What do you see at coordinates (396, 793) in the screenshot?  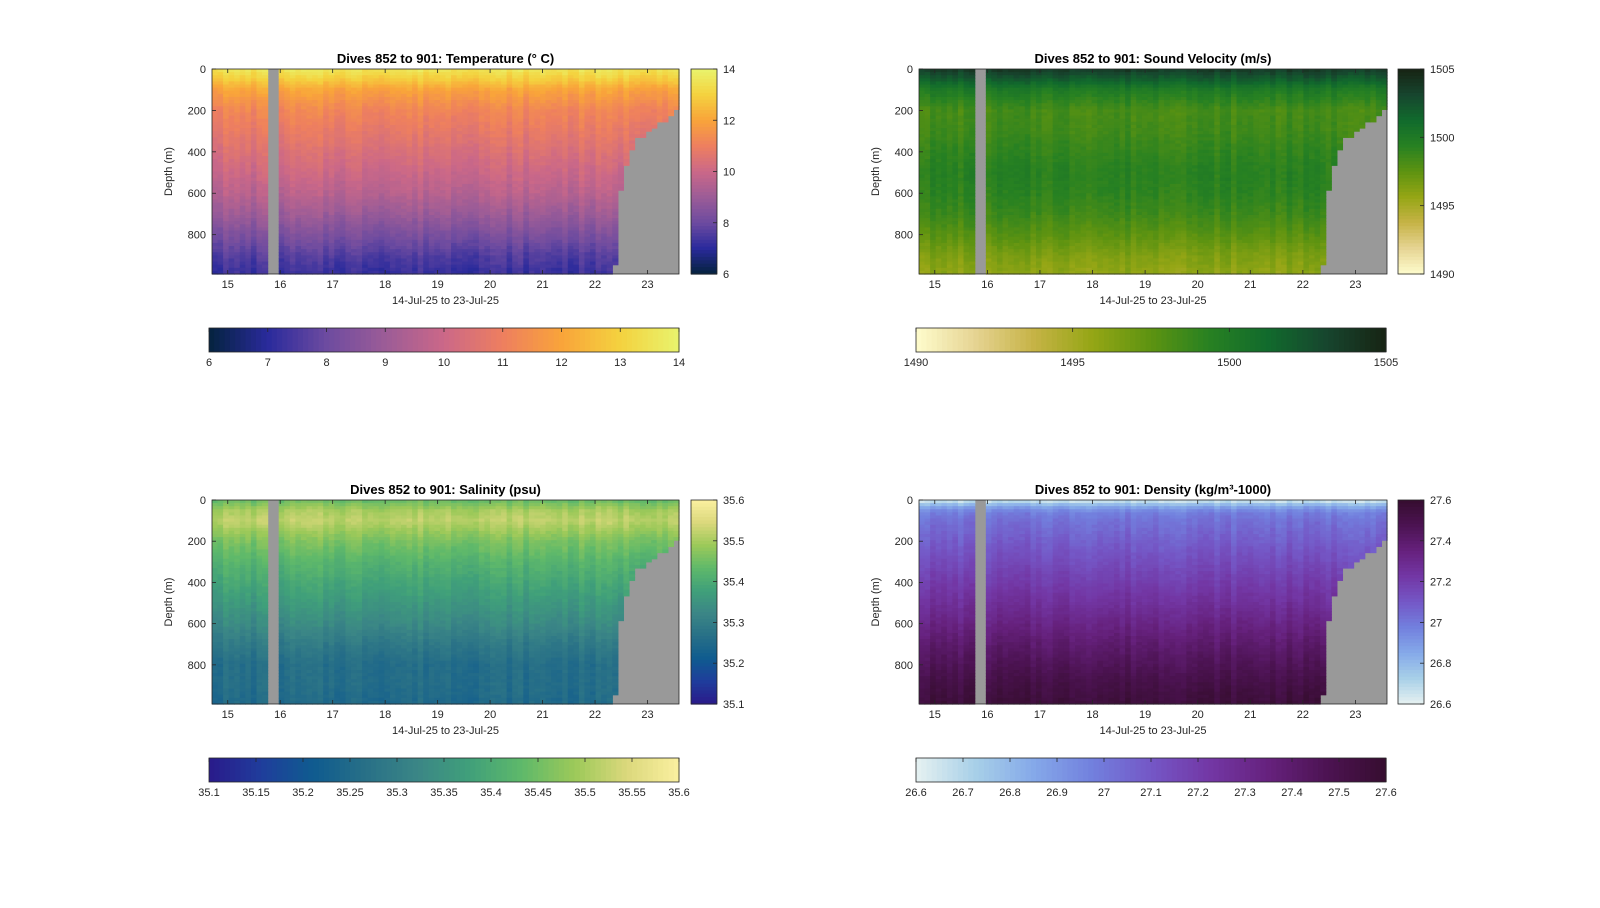 I see `colorbar-tick-label: 35.3` at bounding box center [396, 793].